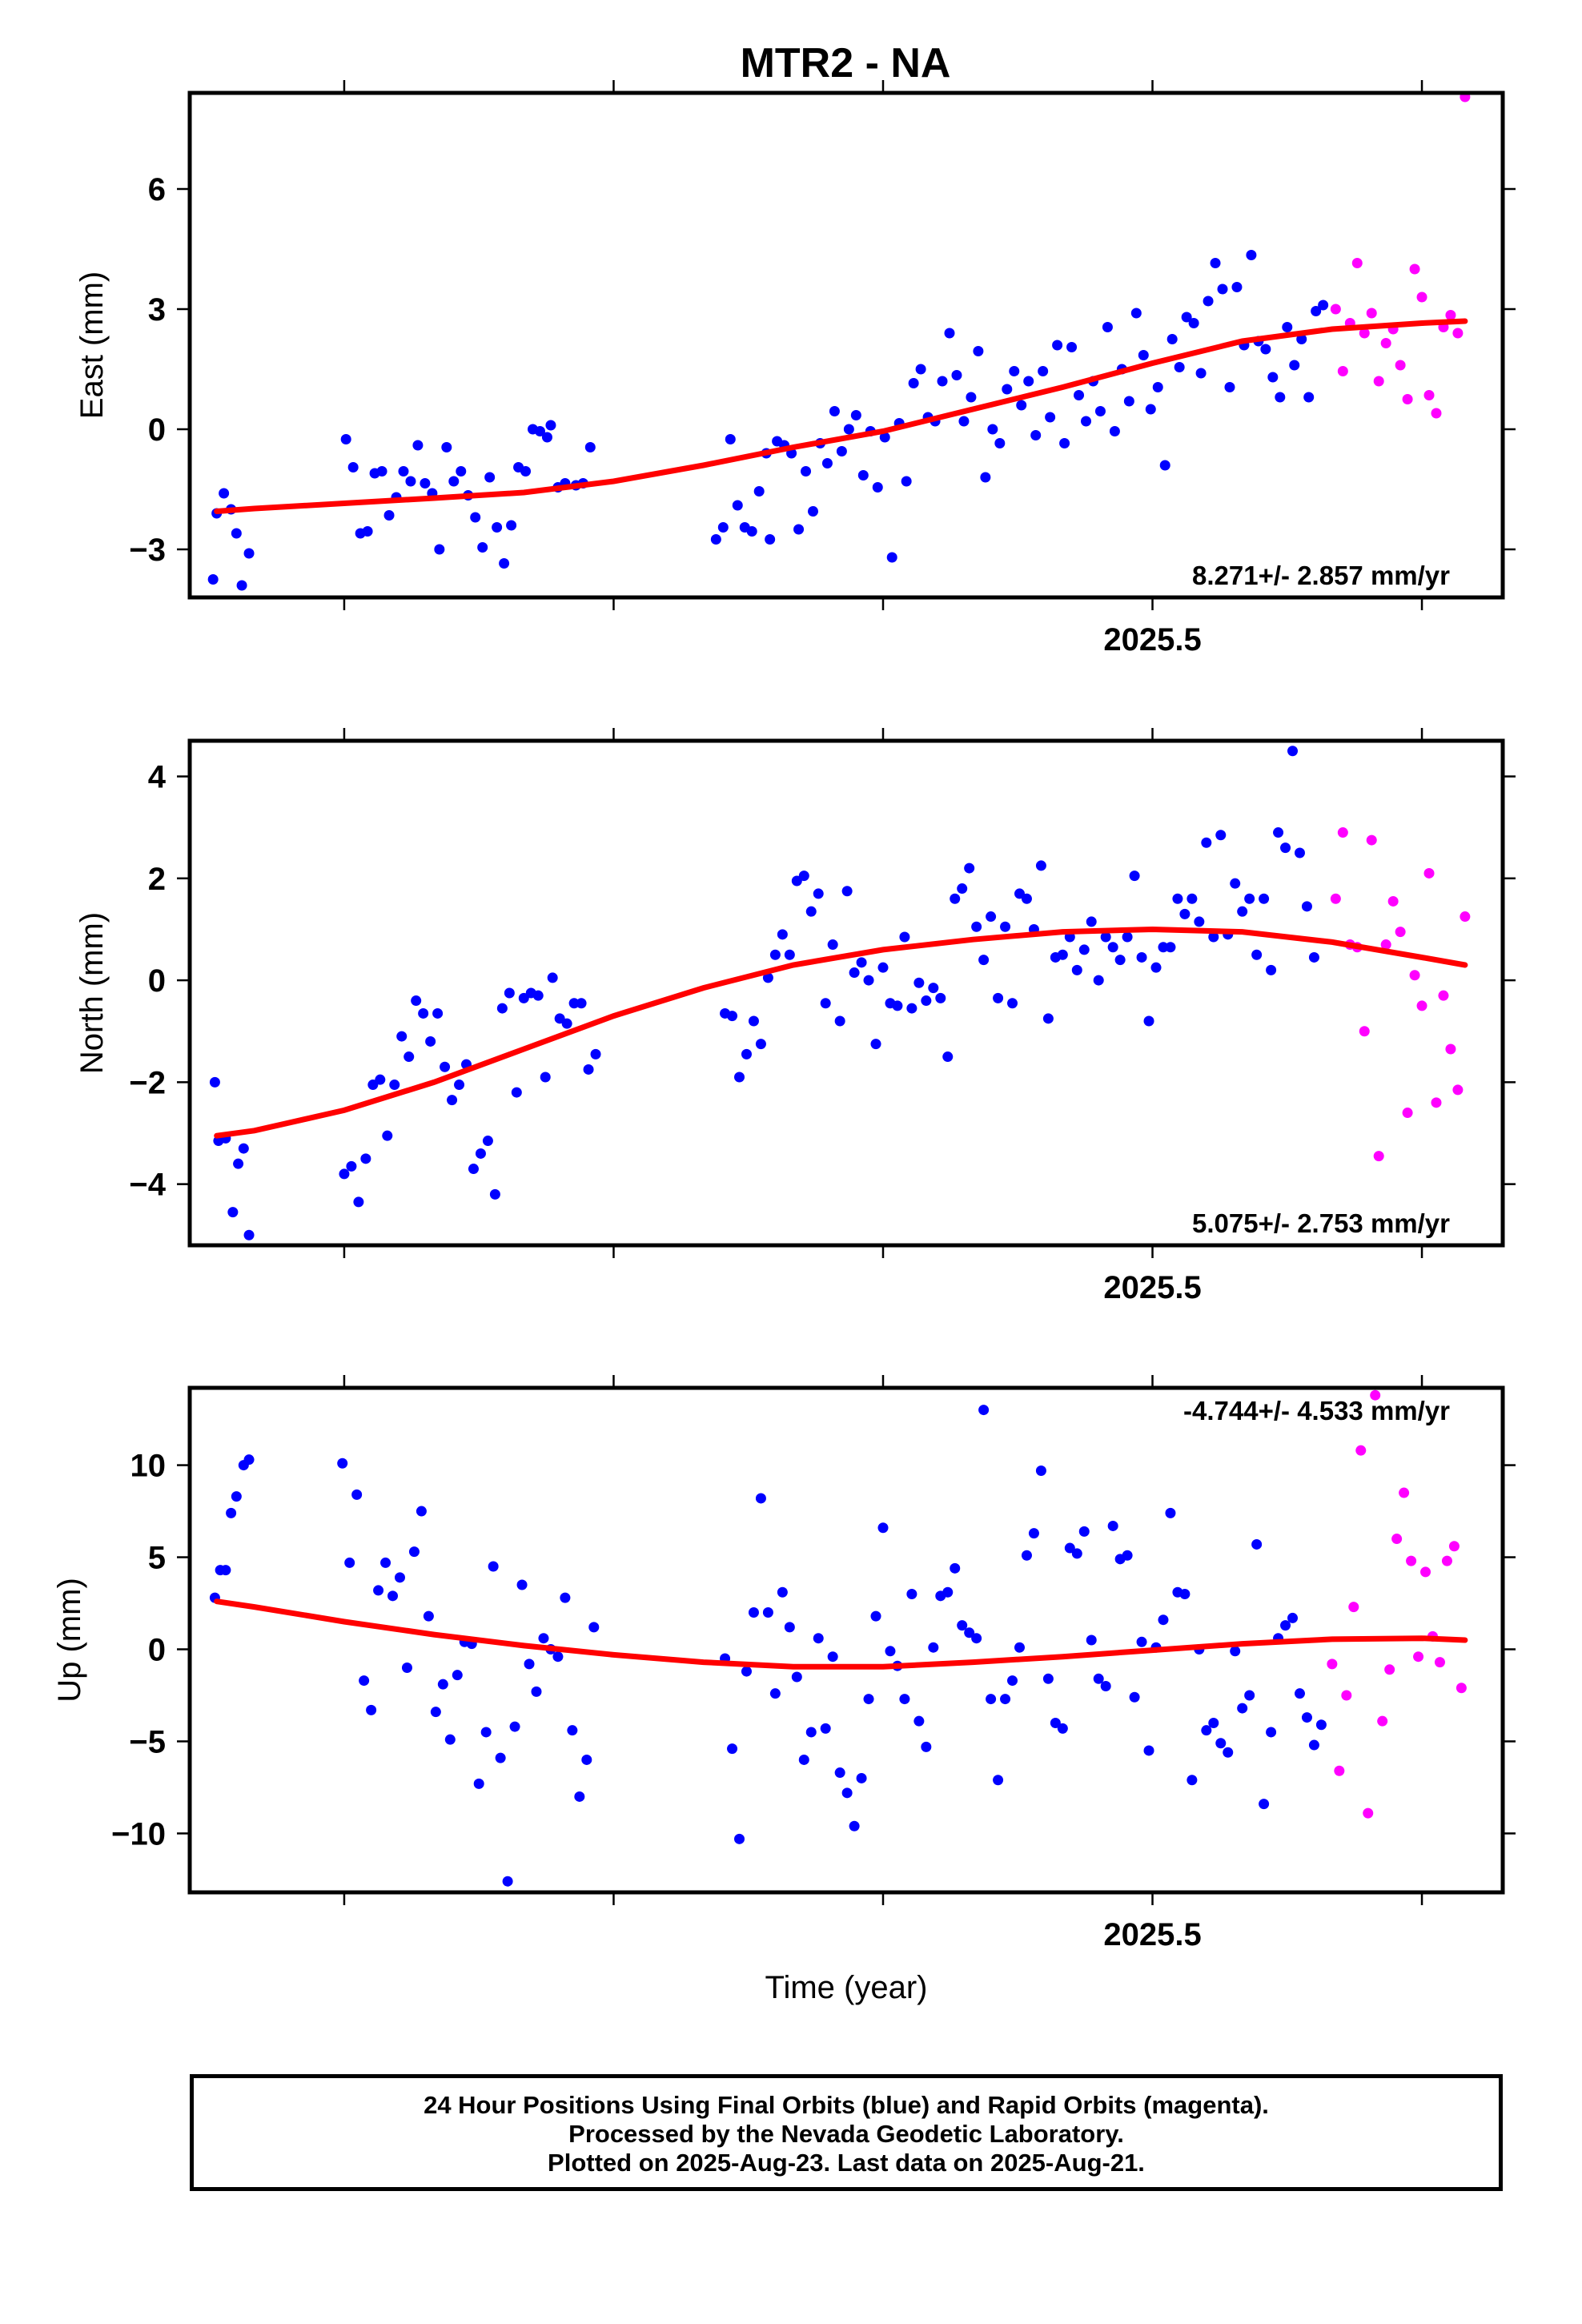  Describe the element at coordinates (157, 777) in the screenshot. I see `y-tick-label: 4` at that location.